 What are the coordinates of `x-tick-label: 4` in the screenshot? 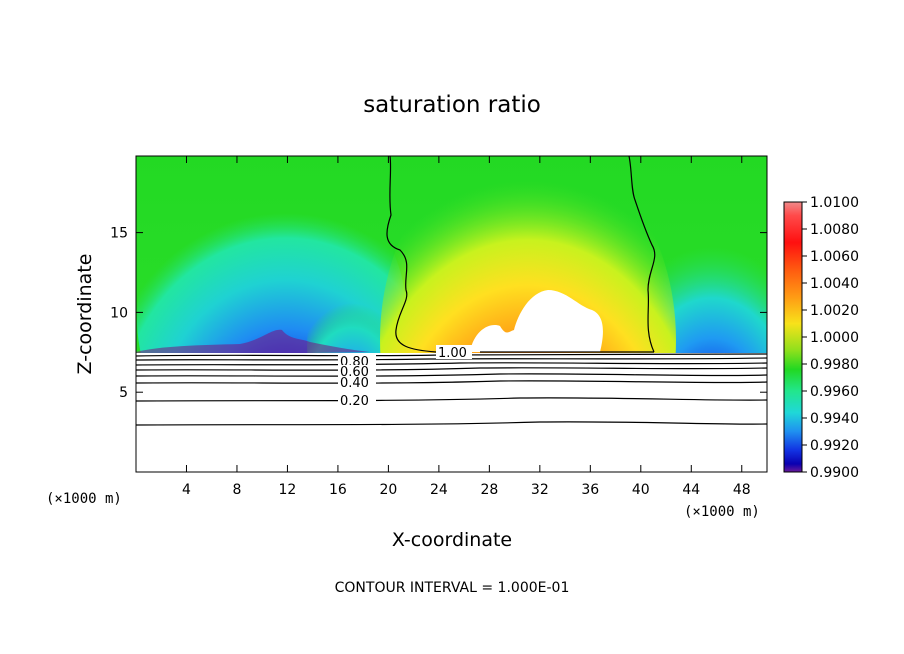 It's located at (186, 490).